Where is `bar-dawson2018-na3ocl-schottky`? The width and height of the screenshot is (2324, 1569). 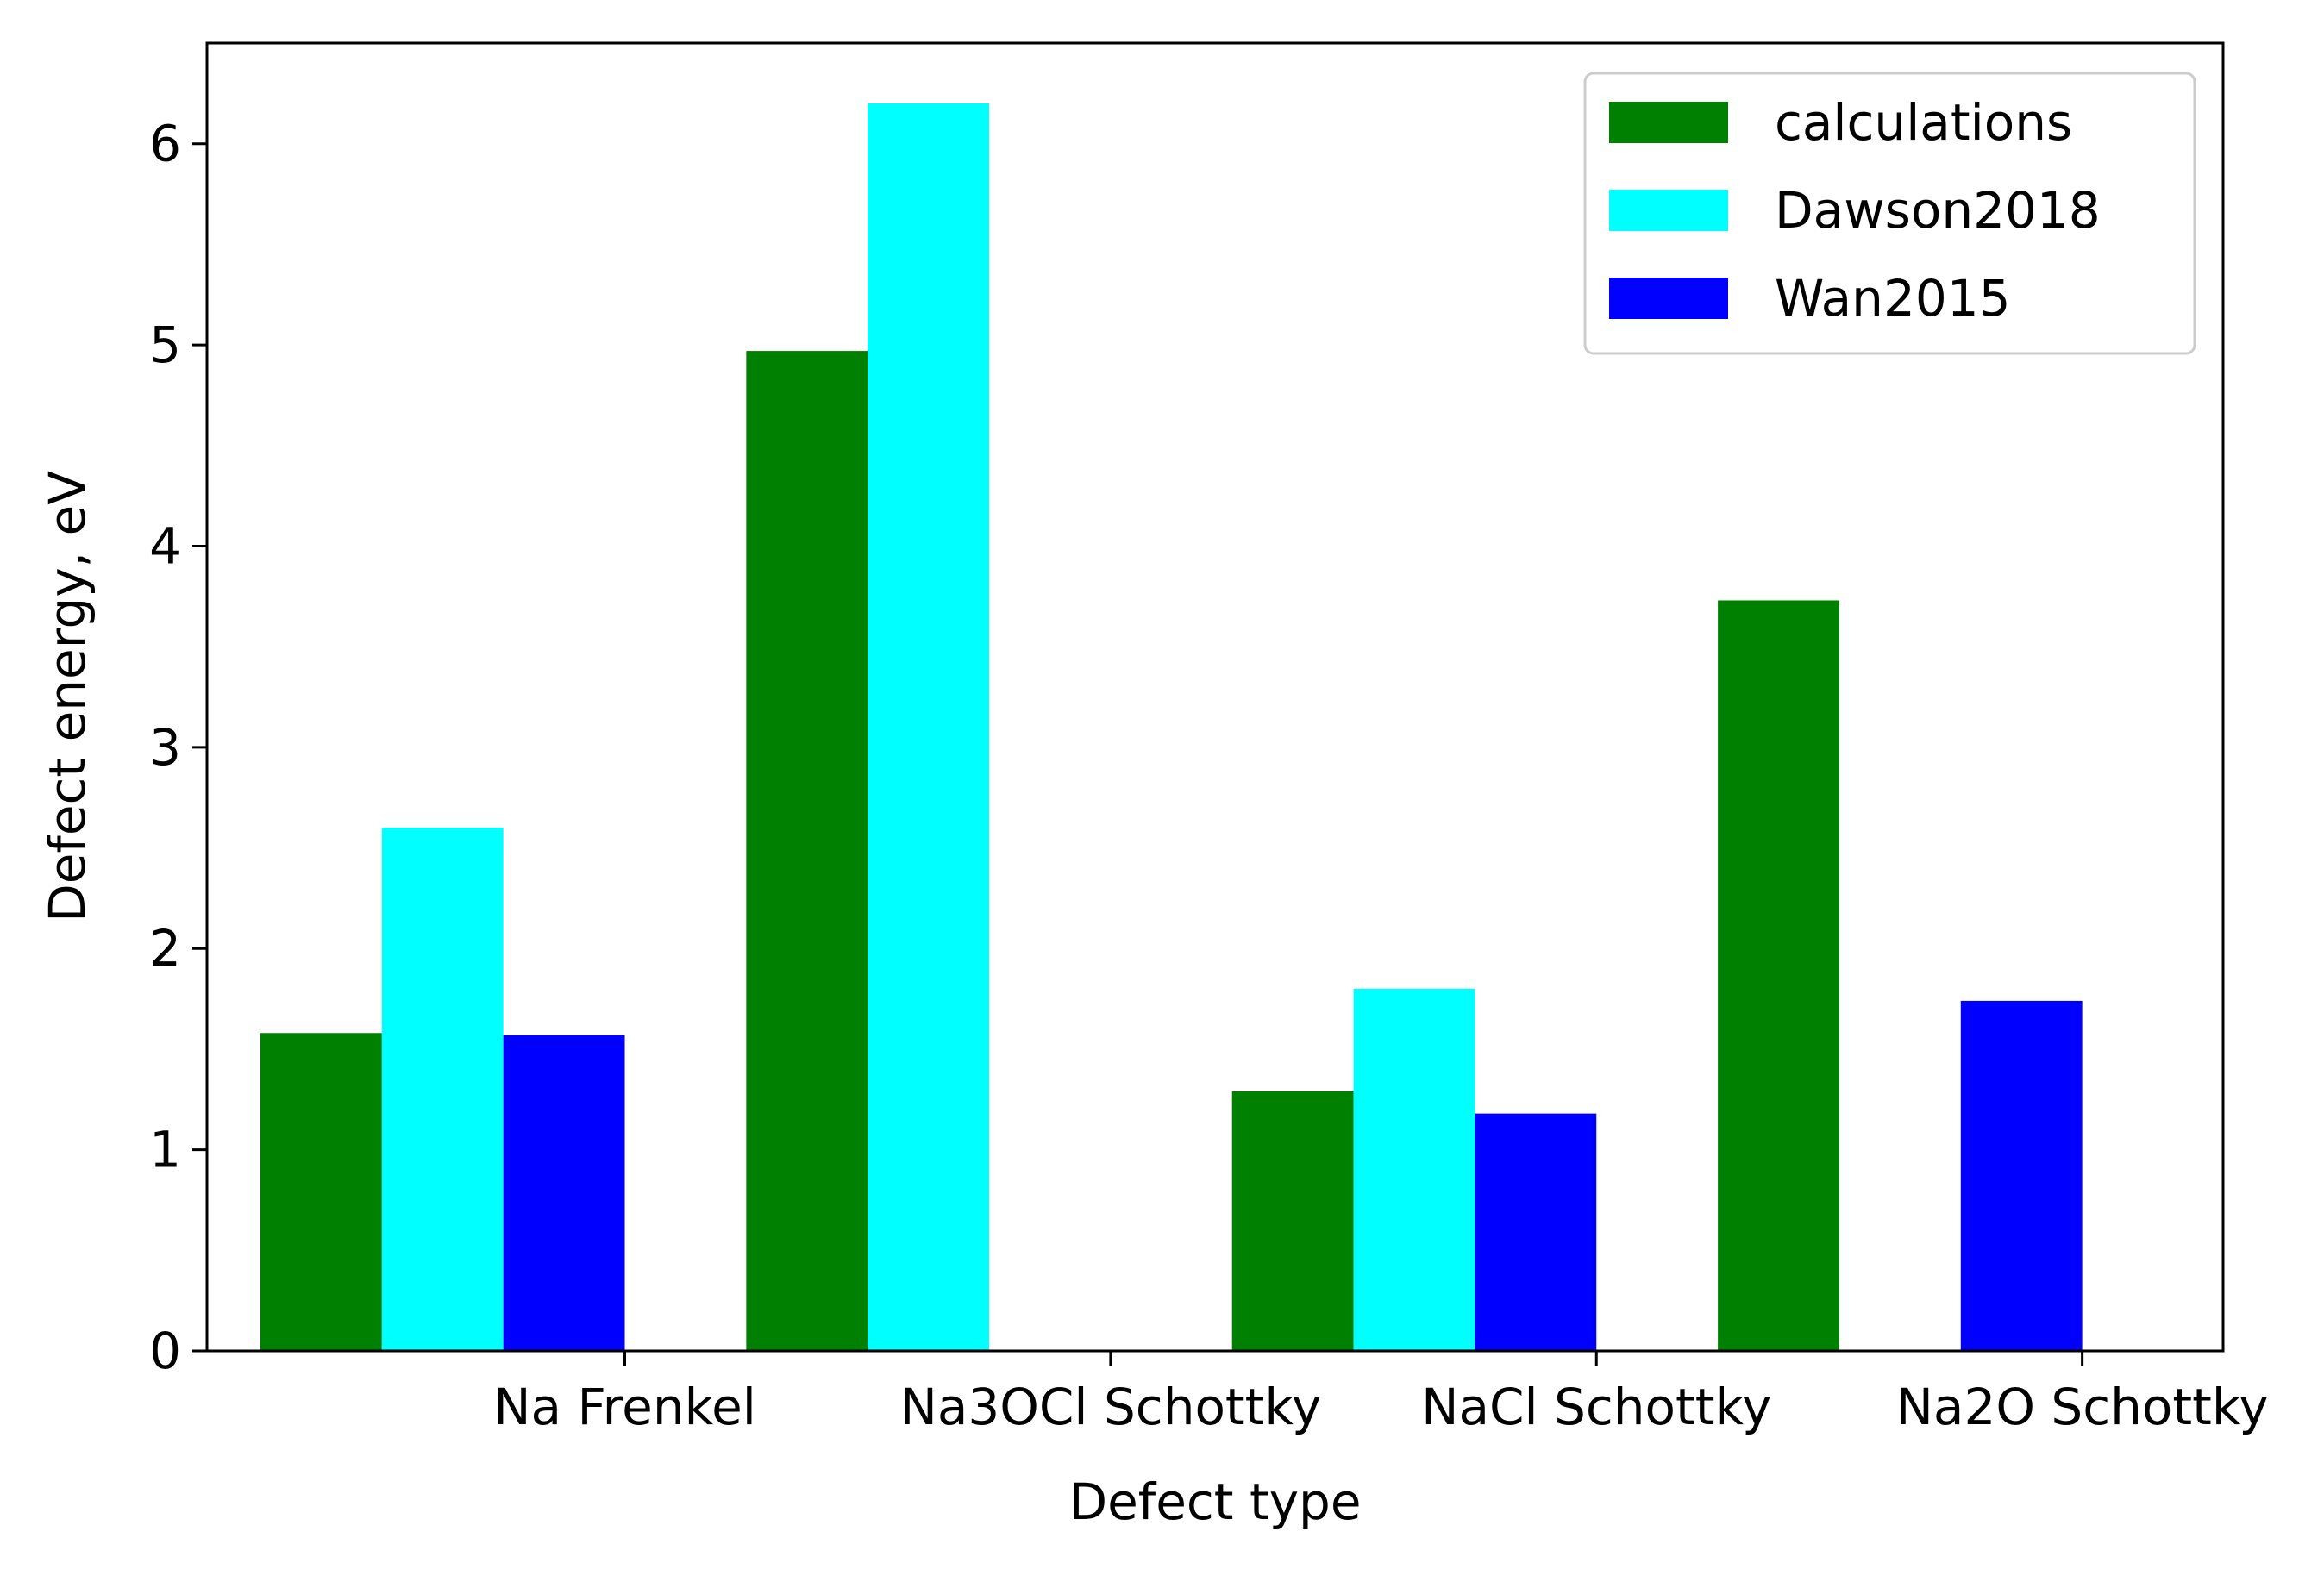
bar-dawson2018-na3ocl-schottky is located at coordinates (929, 727).